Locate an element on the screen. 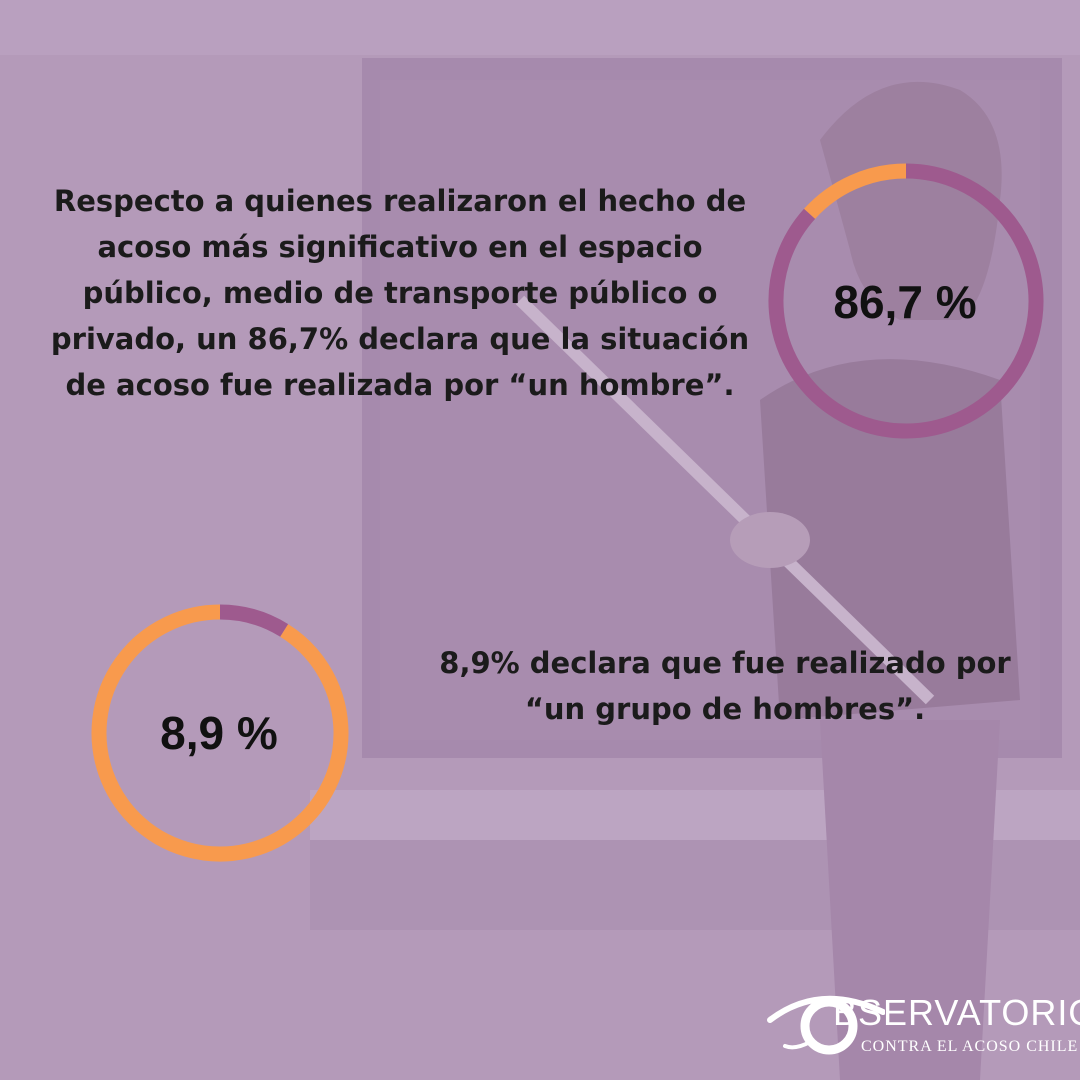  logo-subtitle: CONTRA EL ACOSO CHILE is located at coordinates (970, 1046).